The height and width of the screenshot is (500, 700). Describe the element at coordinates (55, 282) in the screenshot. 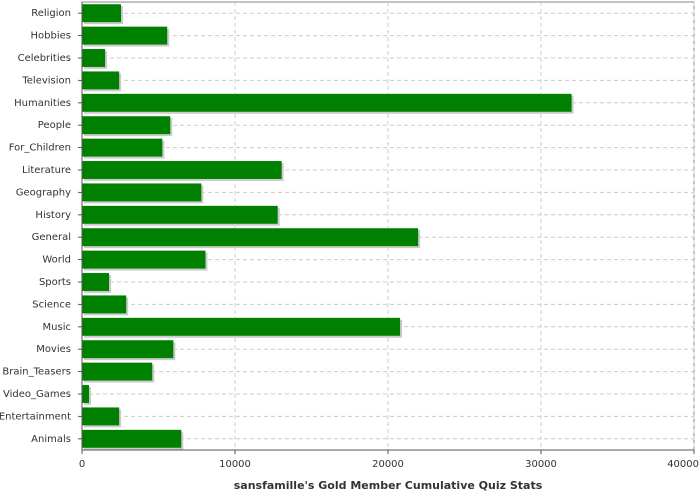

I see `y-tick-label: Sports` at that location.